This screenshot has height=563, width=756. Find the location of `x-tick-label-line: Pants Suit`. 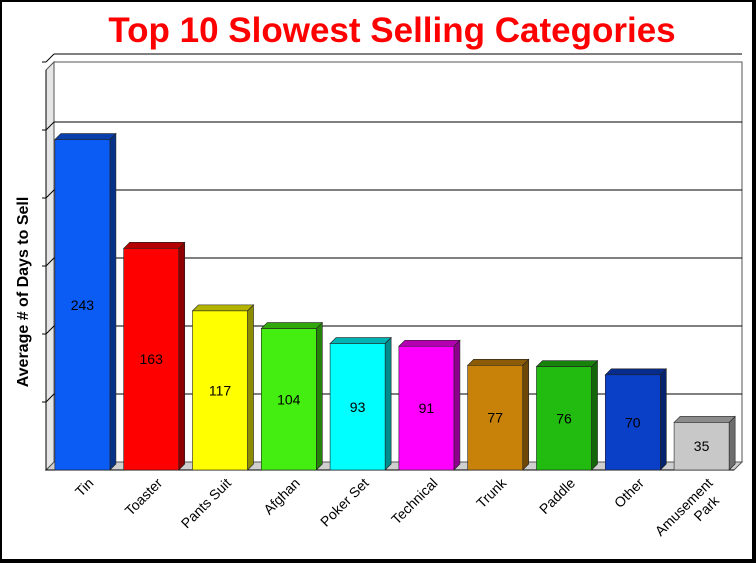

x-tick-label-line: Pants Suit is located at coordinates (206, 503).